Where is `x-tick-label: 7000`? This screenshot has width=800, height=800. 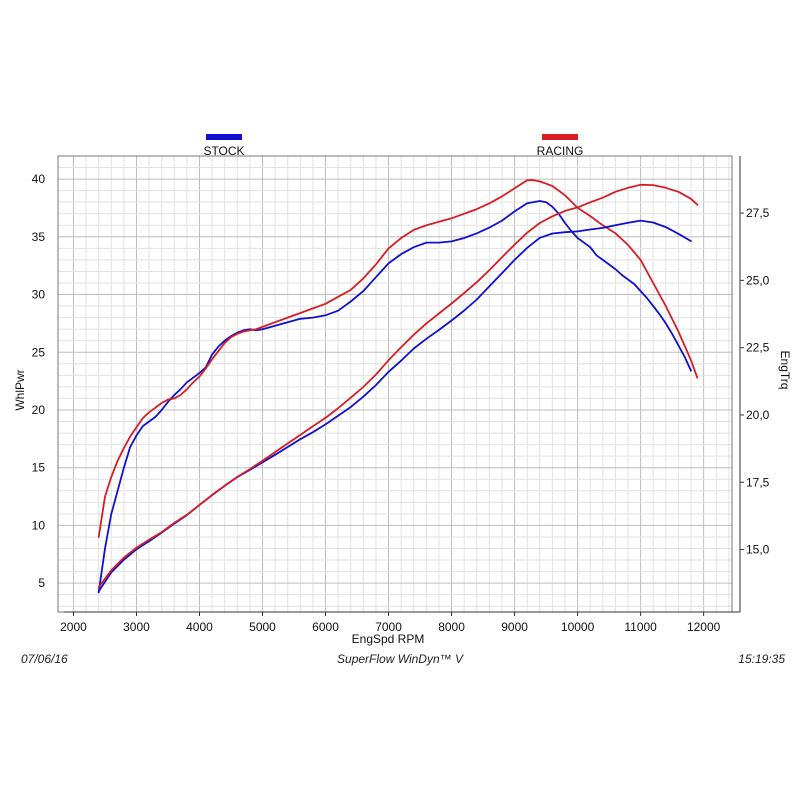
x-tick-label: 7000 is located at coordinates (388, 627).